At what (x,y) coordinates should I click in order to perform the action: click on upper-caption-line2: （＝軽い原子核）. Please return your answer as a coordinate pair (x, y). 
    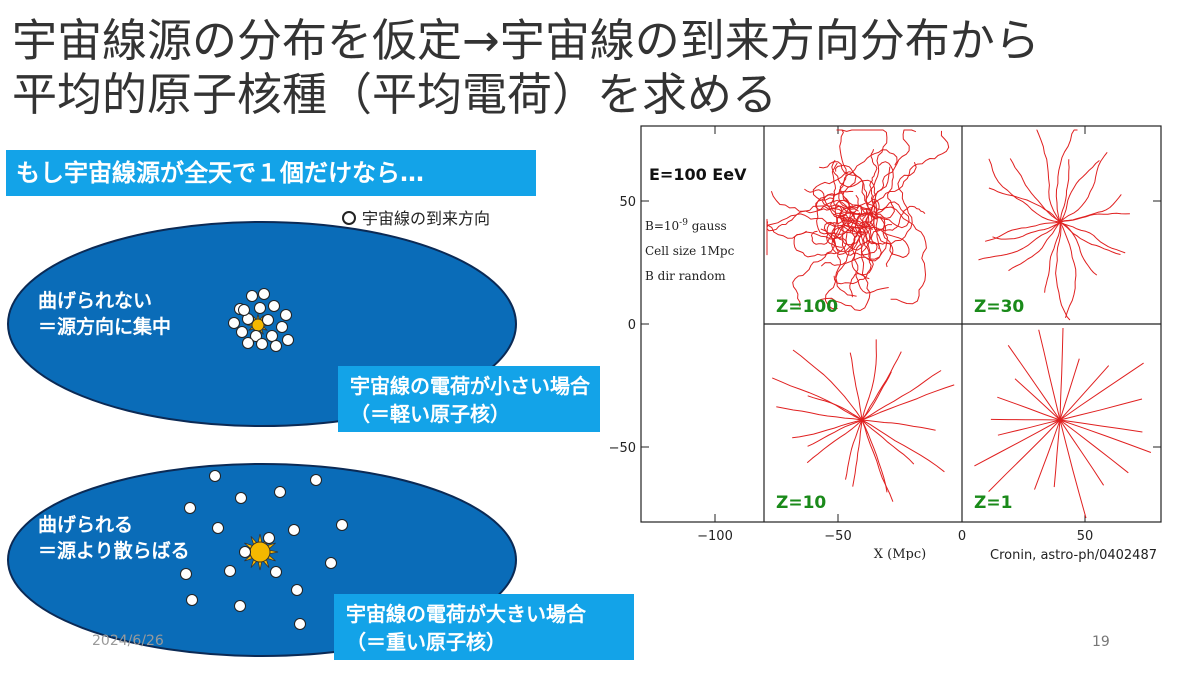
    Looking at the image, I should click on (430, 414).